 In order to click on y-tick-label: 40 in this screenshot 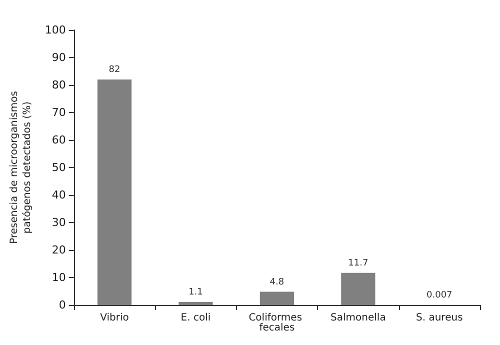, I will do `click(59, 195)`.